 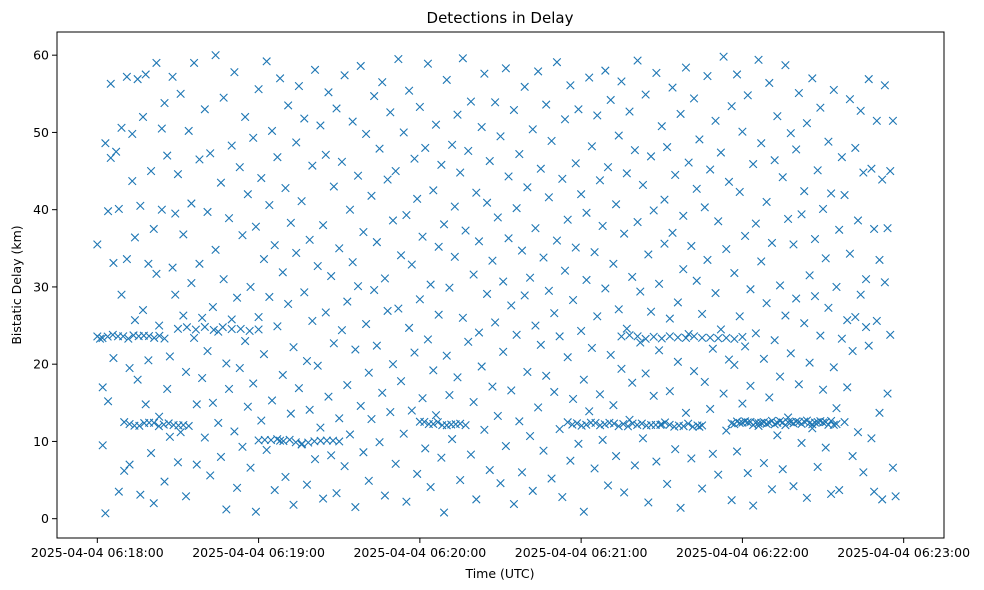 I want to click on y-tick-label: 10, so click(x=41, y=441).